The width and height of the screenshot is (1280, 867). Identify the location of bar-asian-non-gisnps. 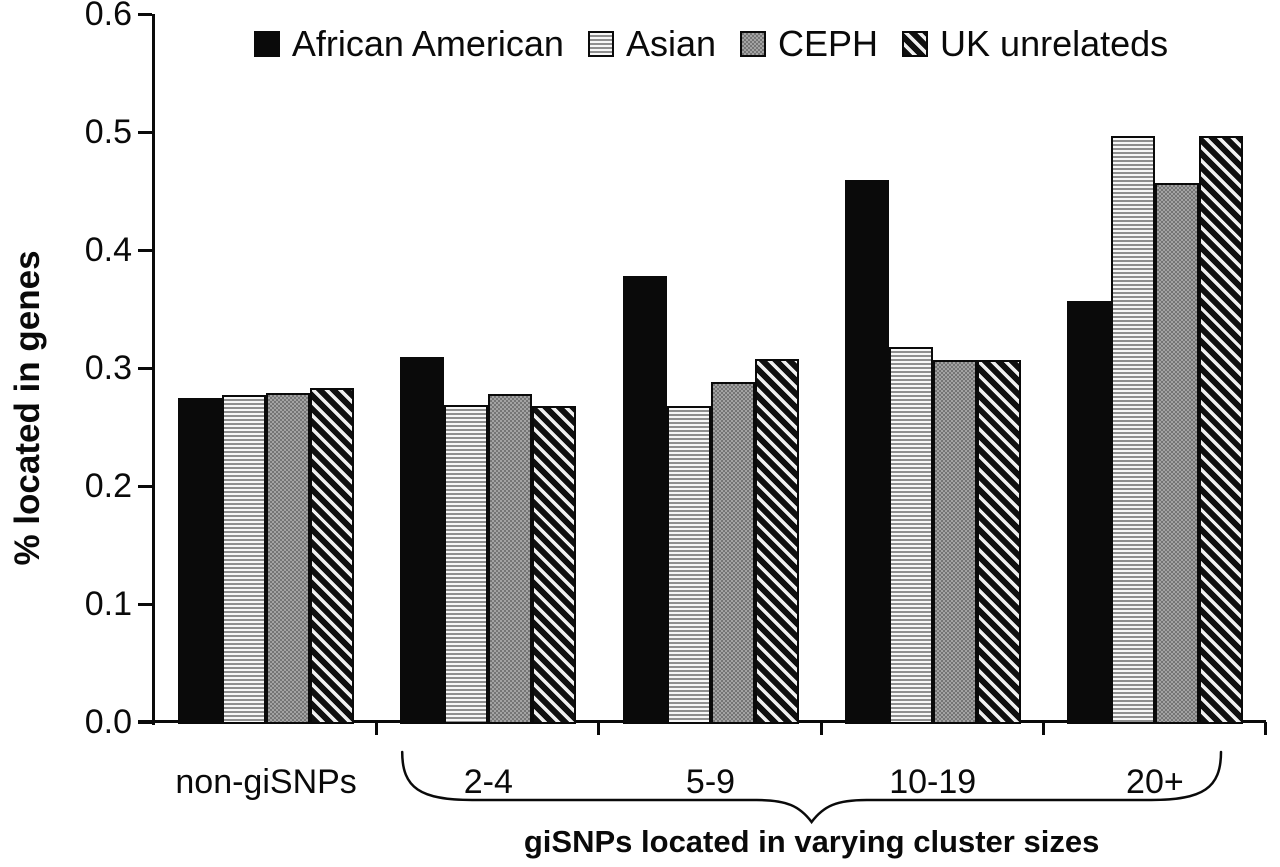
(244, 559).